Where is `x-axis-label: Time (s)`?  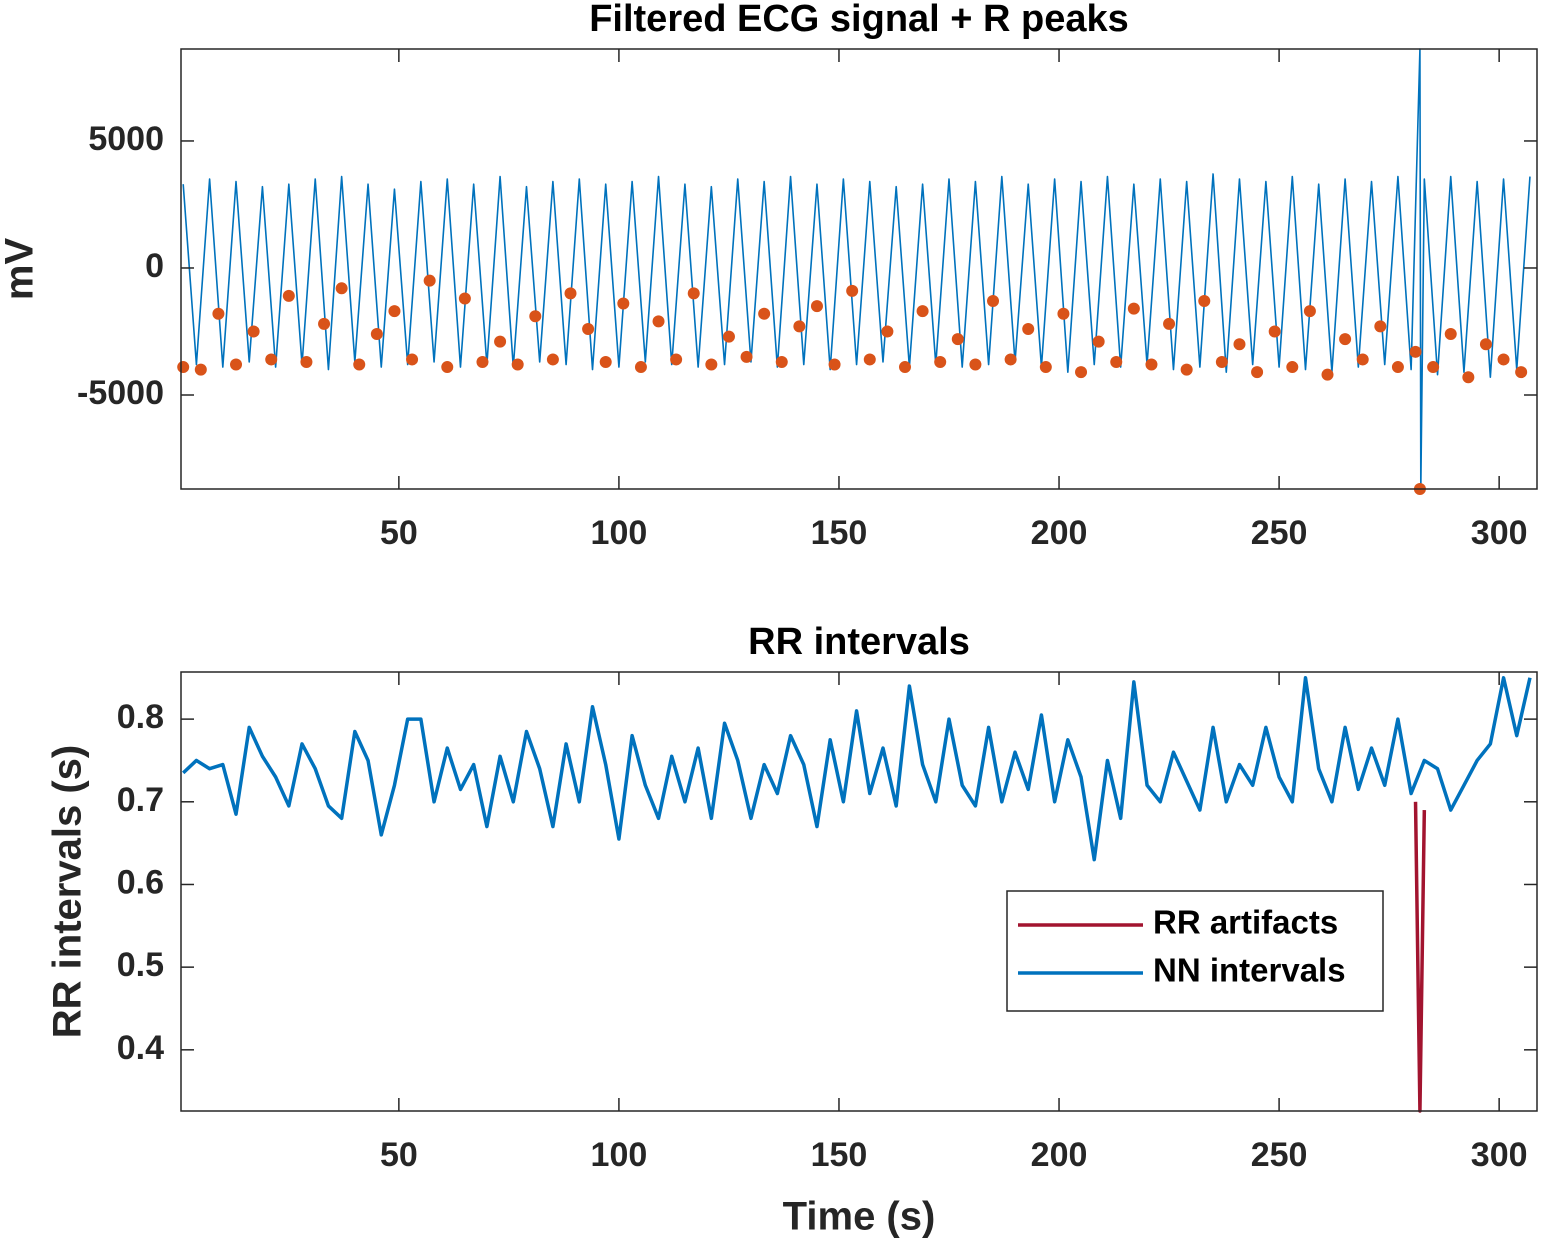 x-axis-label: Time (s) is located at coordinates (859, 1217).